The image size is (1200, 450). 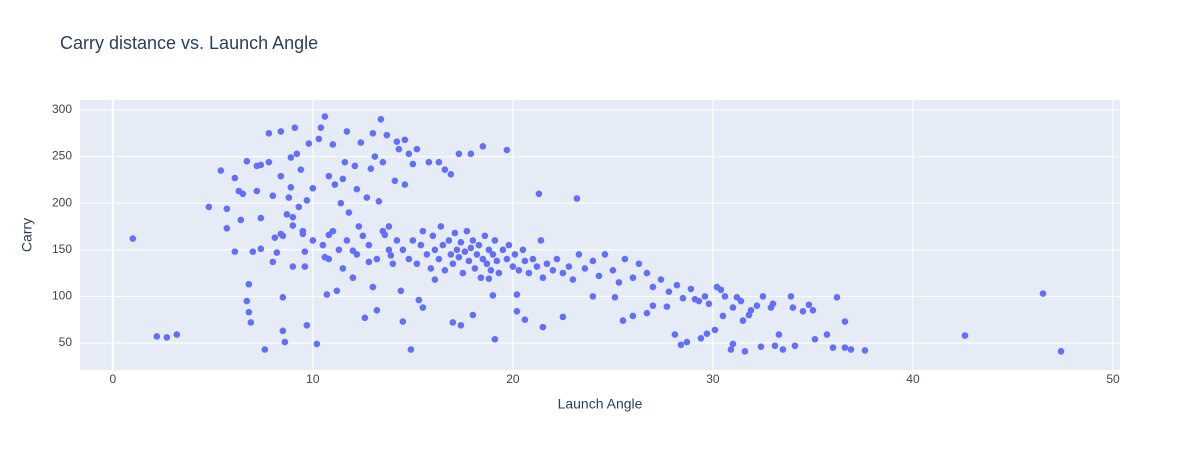 I want to click on y-tick-label: 100, so click(x=62, y=296).